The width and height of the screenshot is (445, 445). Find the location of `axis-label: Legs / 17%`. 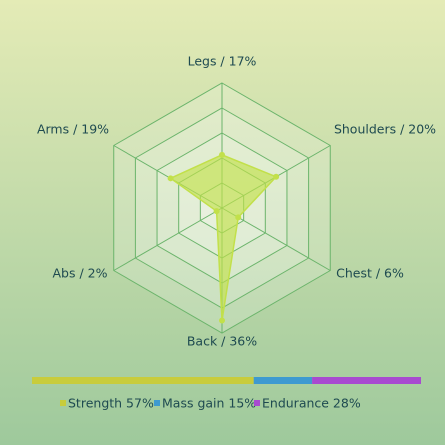

axis-label: Legs / 17% is located at coordinates (222, 61).